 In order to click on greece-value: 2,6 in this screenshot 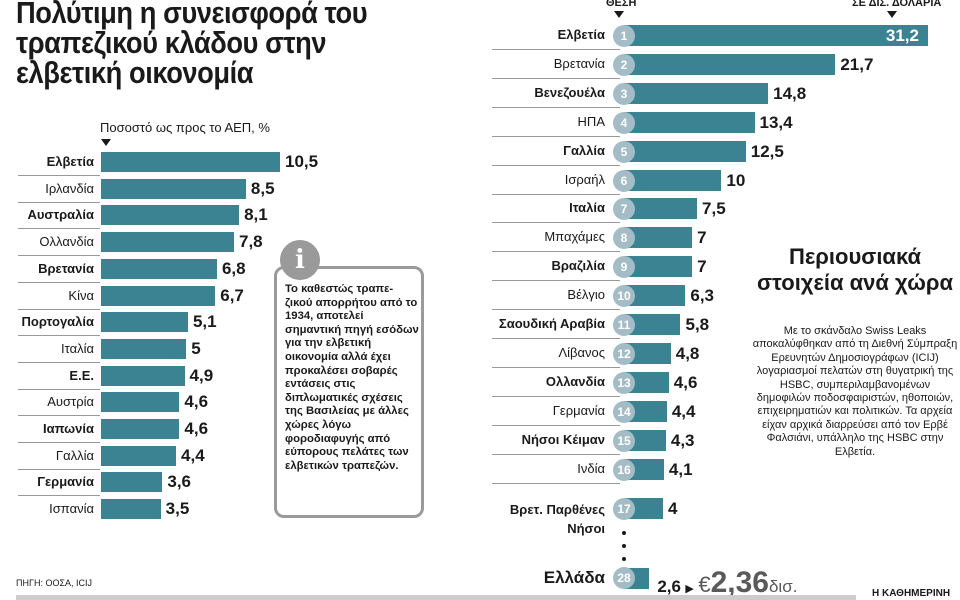, I will do `click(669, 586)`.